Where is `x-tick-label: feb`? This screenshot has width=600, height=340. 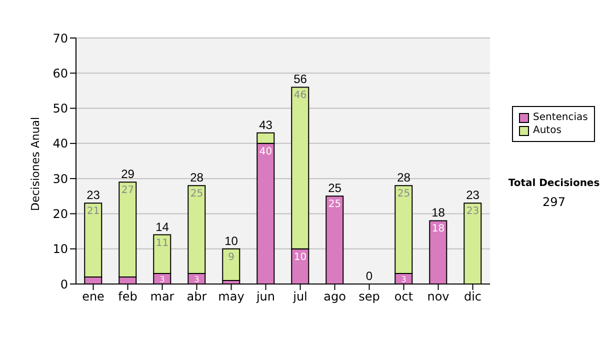
x-tick-label: feb is located at coordinates (128, 297).